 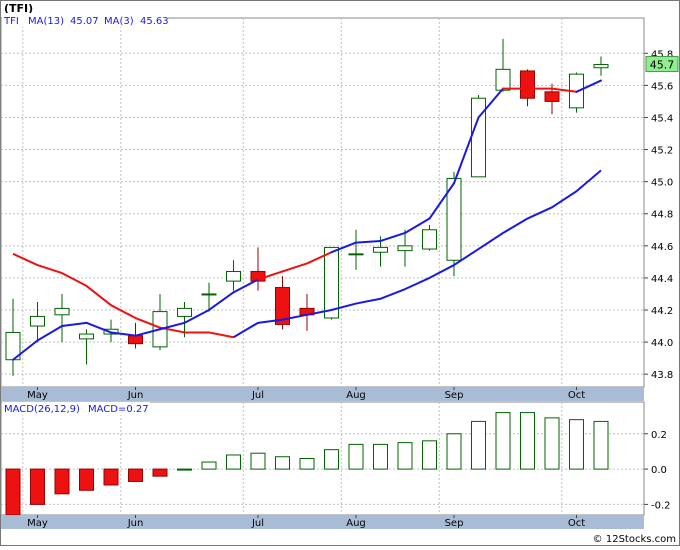 I want to click on macd-x-axis: May Jun Jul Aug Sep Oct, so click(x=306, y=522).